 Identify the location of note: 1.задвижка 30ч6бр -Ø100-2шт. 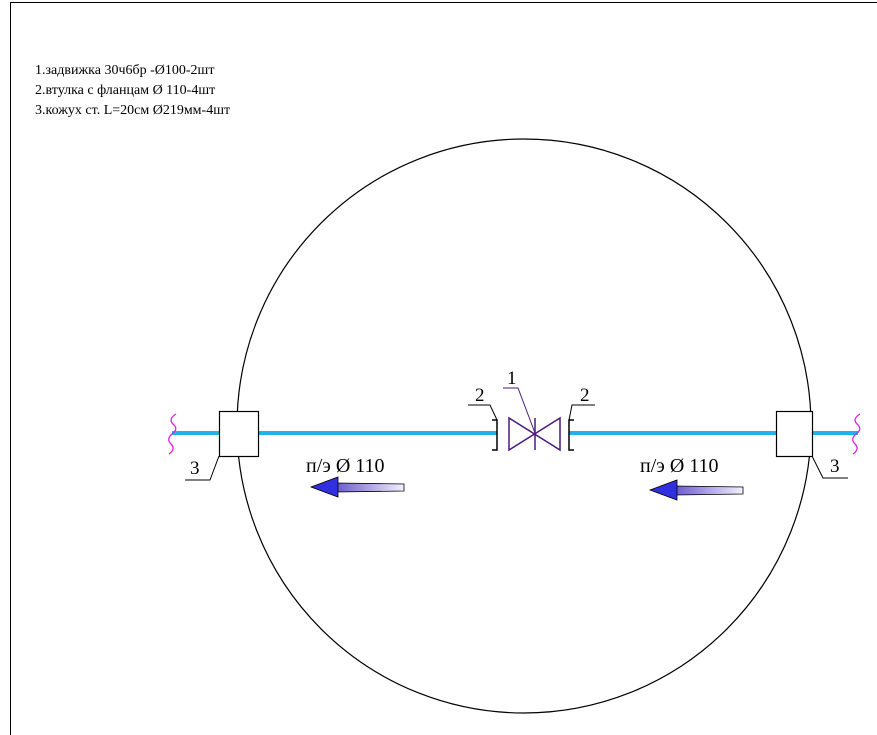
(124, 70).